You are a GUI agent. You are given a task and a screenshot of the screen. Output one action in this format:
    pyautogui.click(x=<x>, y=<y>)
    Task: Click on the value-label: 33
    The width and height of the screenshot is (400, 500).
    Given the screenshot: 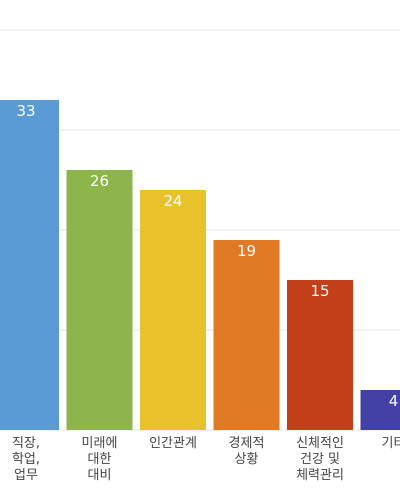 What is the action you would take?
    pyautogui.click(x=25, y=111)
    